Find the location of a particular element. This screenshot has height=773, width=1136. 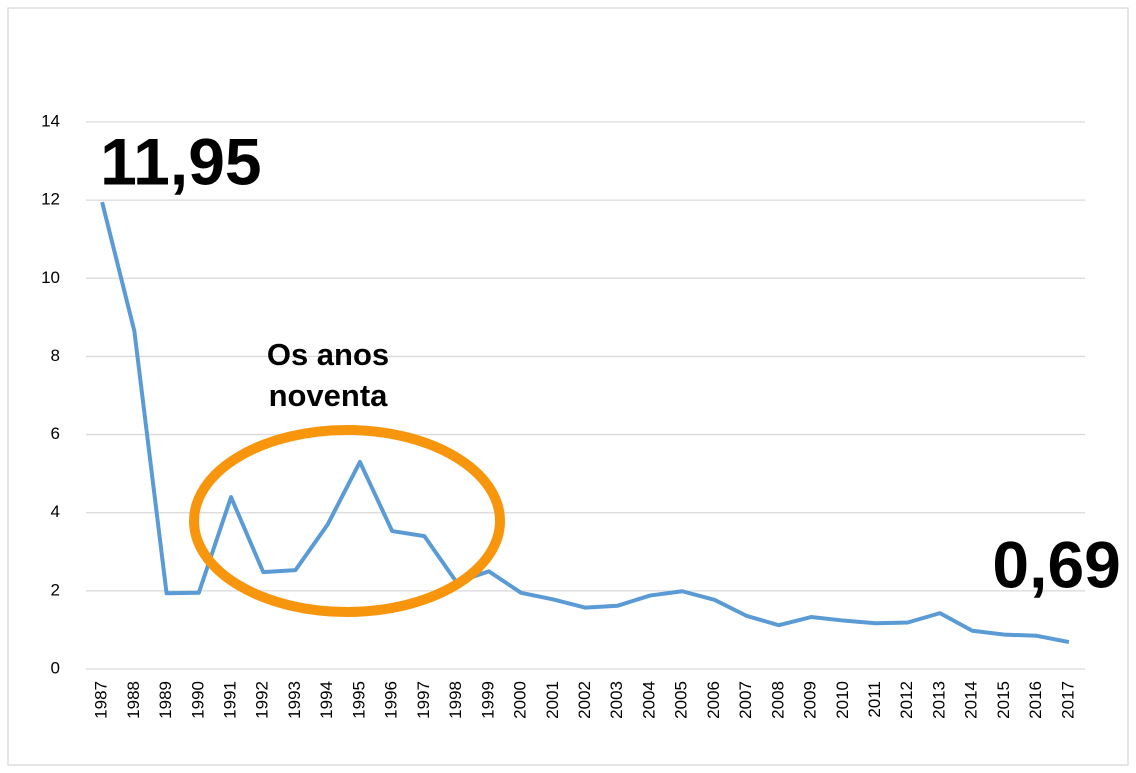

x-tick-label: 1989 is located at coordinates (165, 700).